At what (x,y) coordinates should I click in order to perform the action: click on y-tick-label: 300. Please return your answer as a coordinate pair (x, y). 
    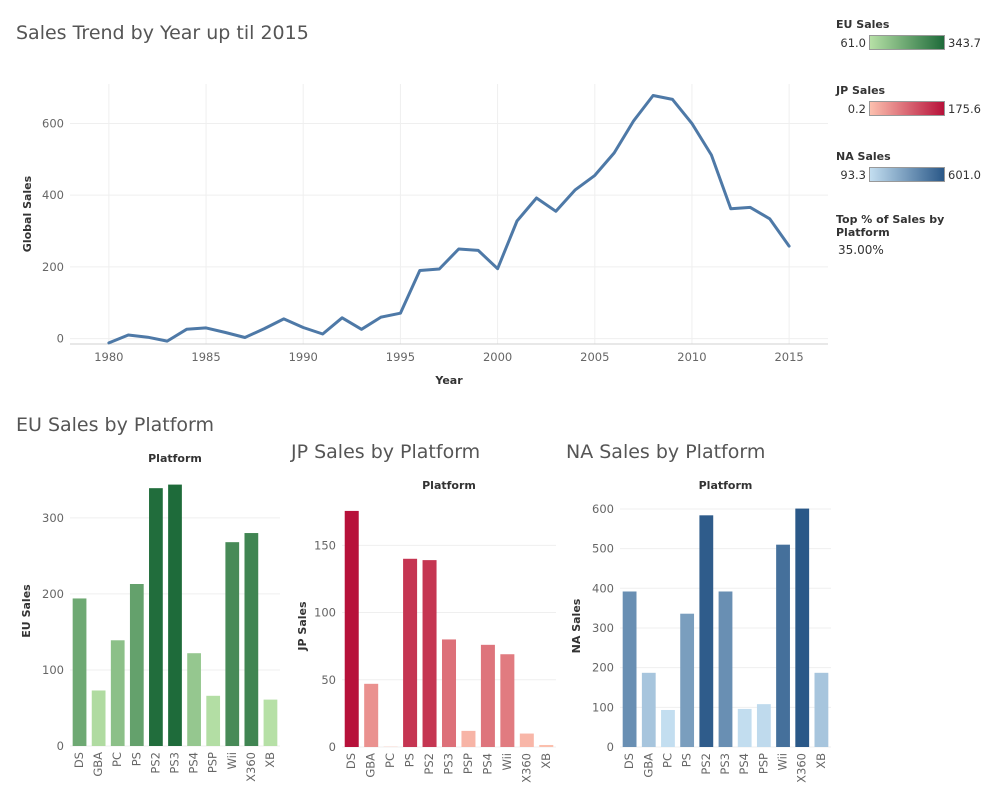
    Looking at the image, I should click on (53, 518).